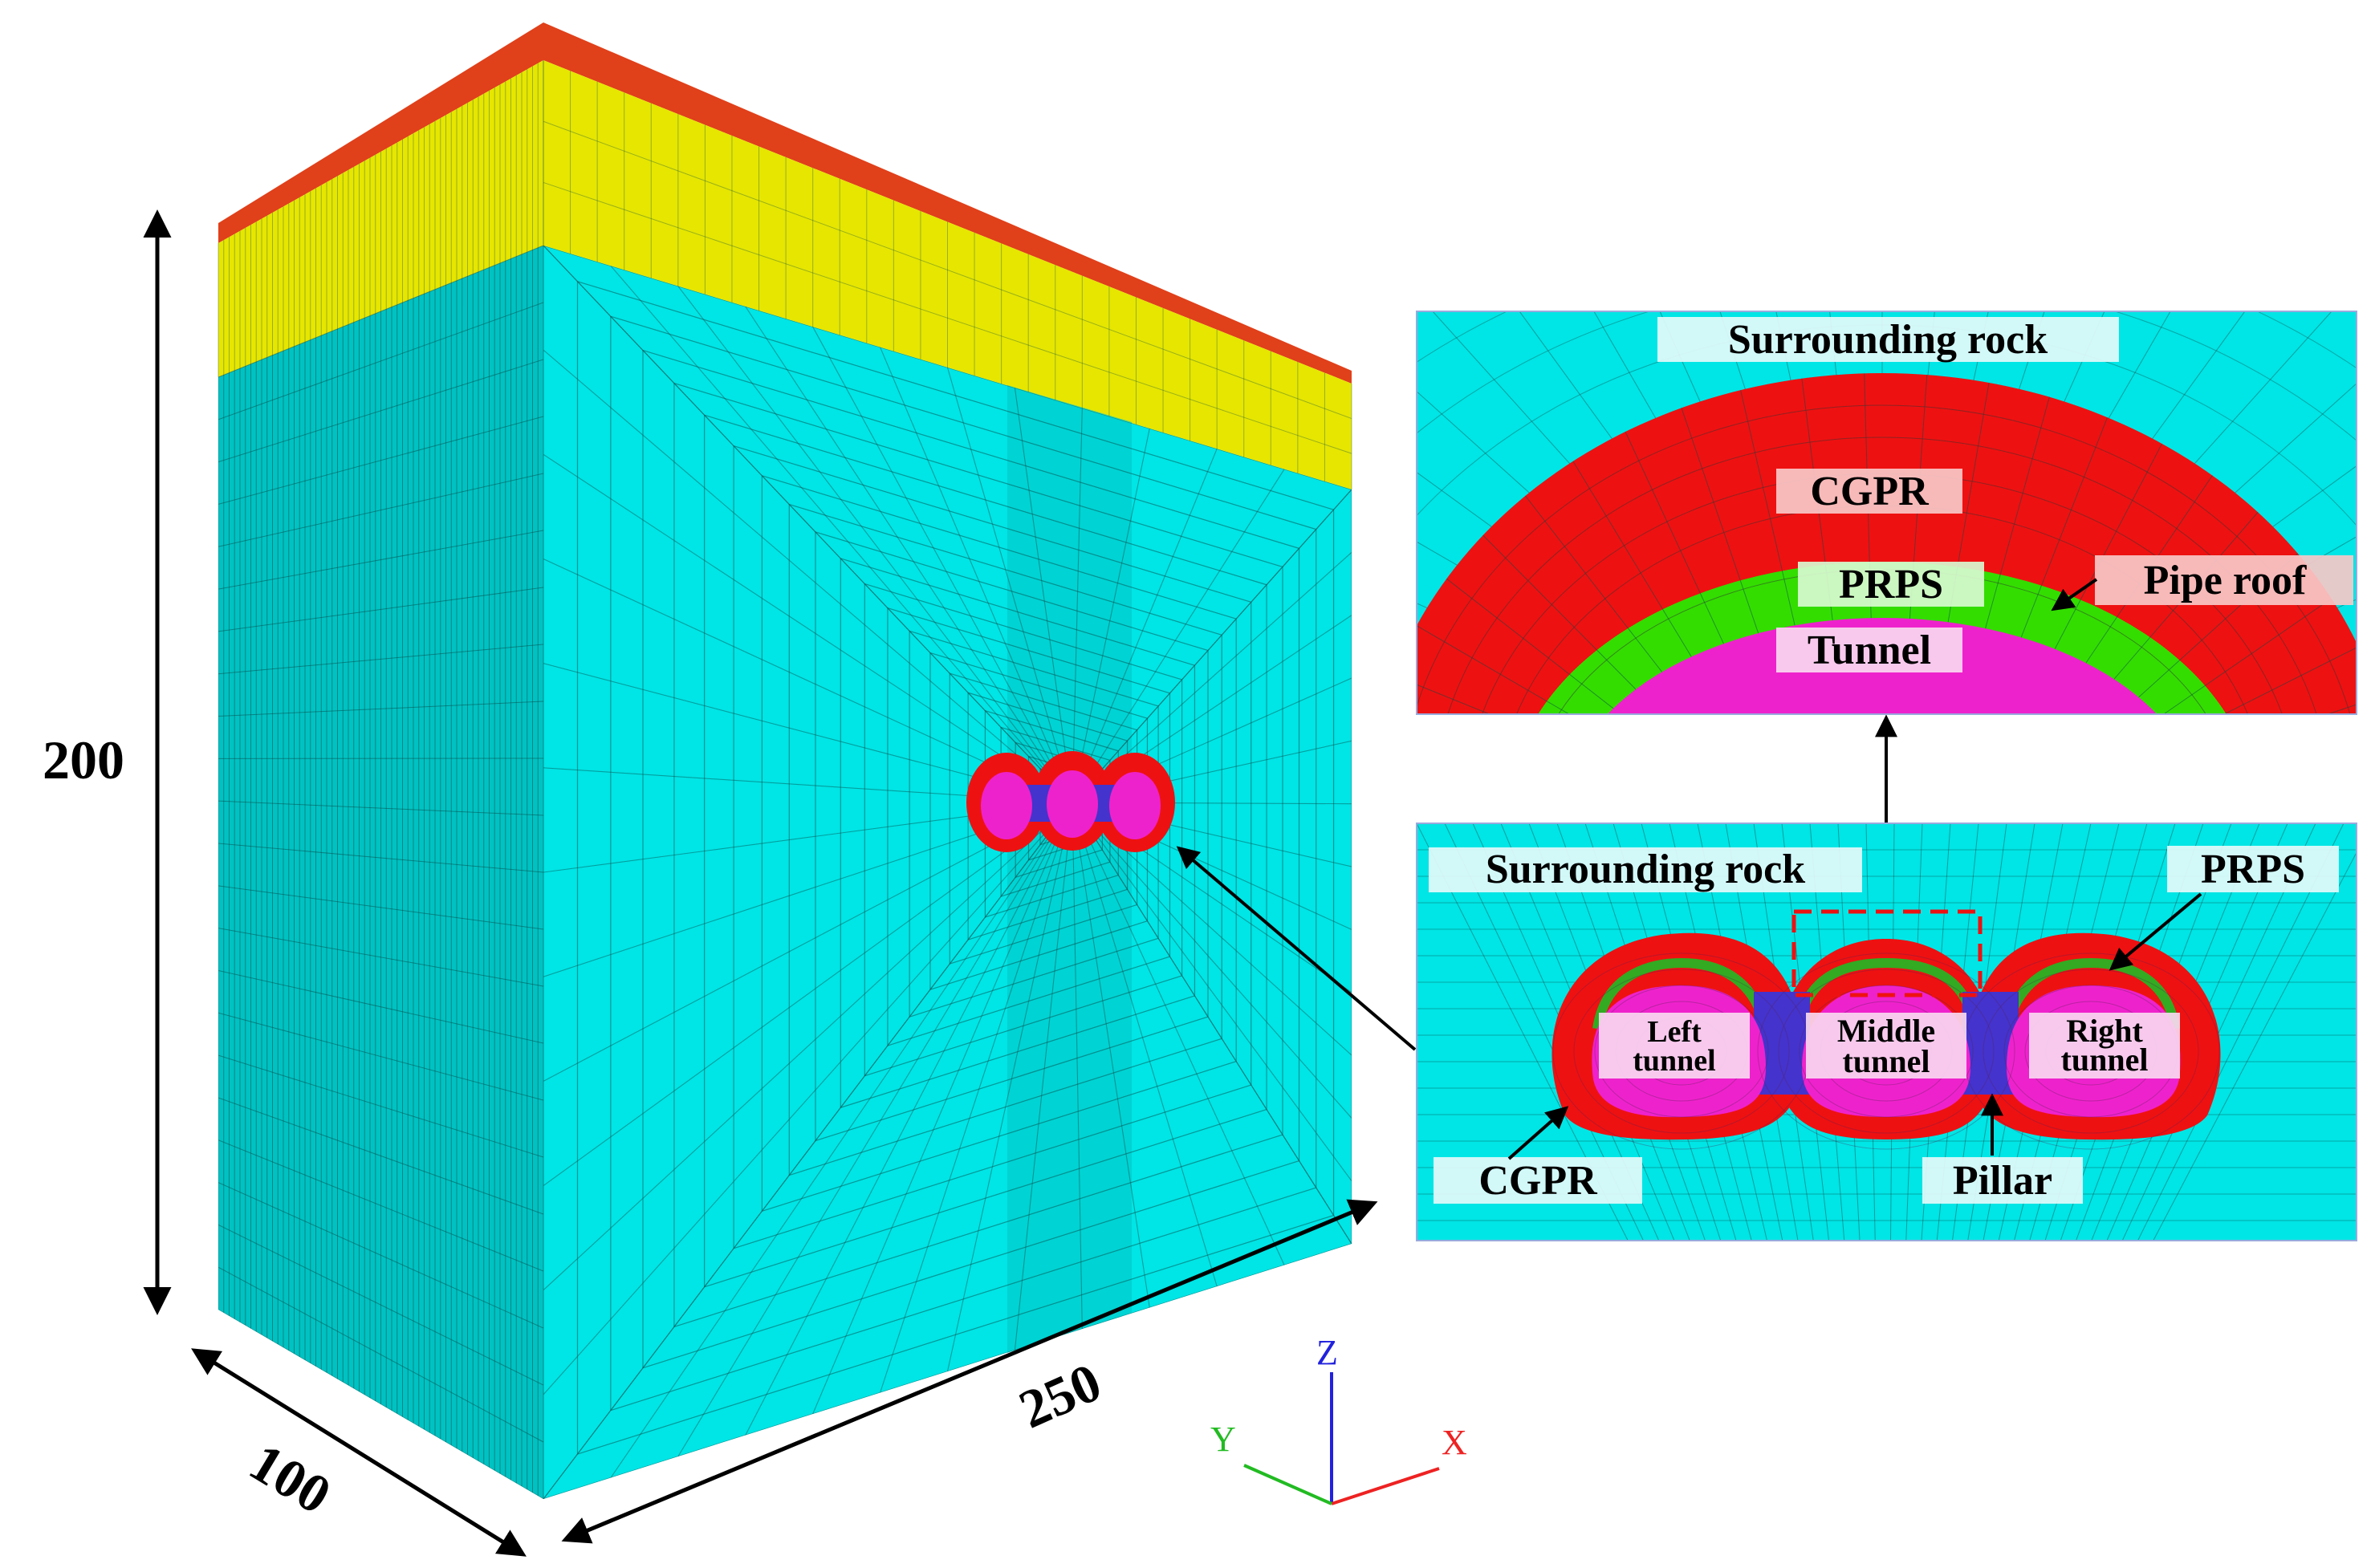  What do you see at coordinates (1538, 1180) in the screenshot?
I see `label-bg-cgpr-bot` at bounding box center [1538, 1180].